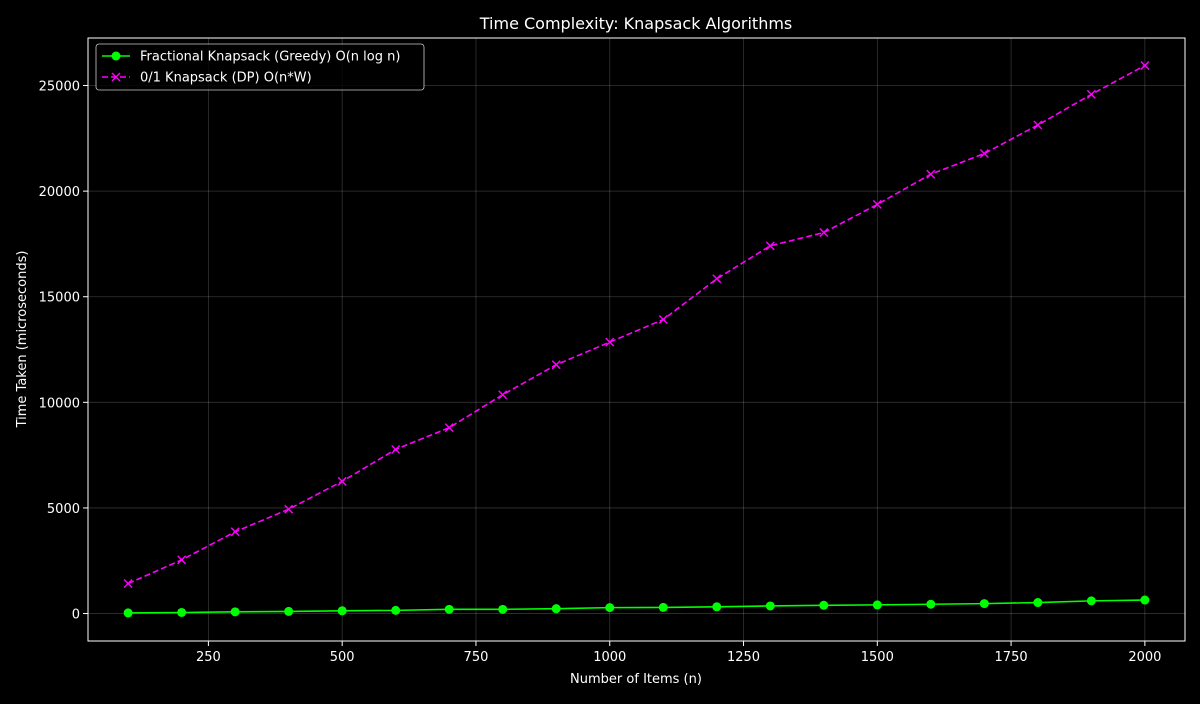  What do you see at coordinates (59, 87) in the screenshot?
I see `y-tick-label: 25000` at bounding box center [59, 87].